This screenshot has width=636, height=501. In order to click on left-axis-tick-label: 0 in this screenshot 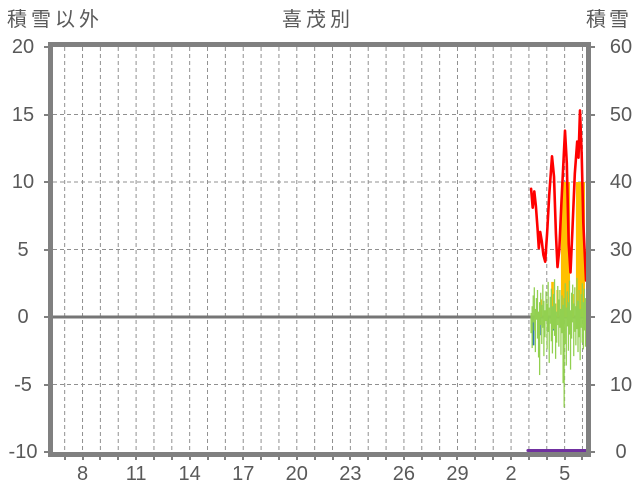, I will do `click(23, 317)`.